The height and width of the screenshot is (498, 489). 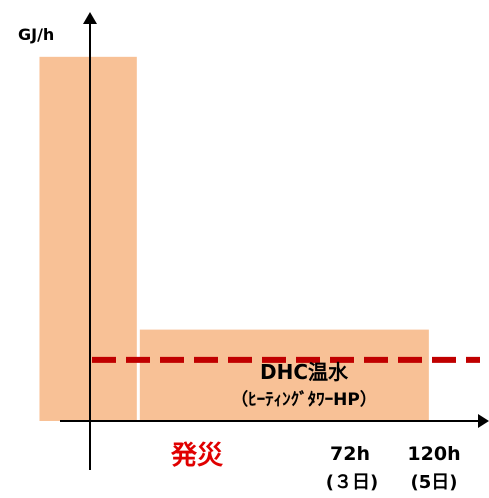 I want to click on y-axis-arrow-icon, so click(x=90, y=18).